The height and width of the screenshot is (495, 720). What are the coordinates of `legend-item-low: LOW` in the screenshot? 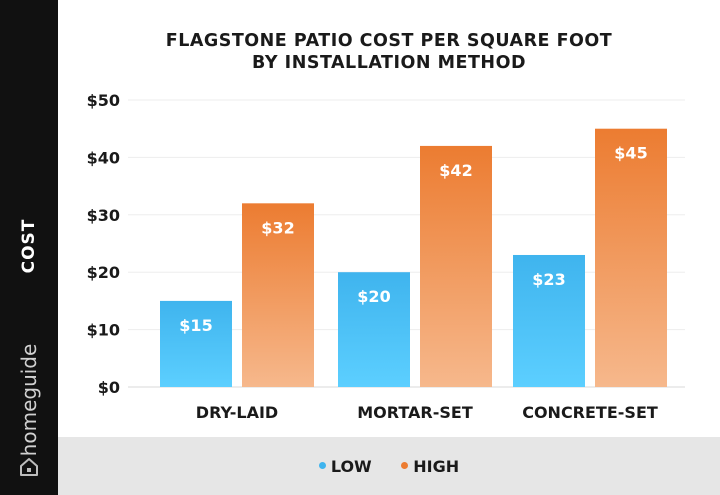 It's located at (345, 466).